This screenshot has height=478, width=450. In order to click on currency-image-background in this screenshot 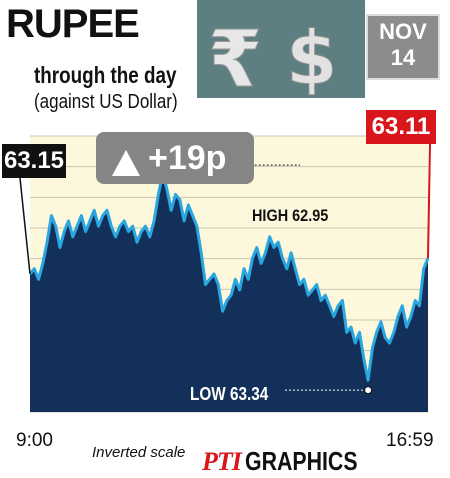, I will do `click(281, 49)`.